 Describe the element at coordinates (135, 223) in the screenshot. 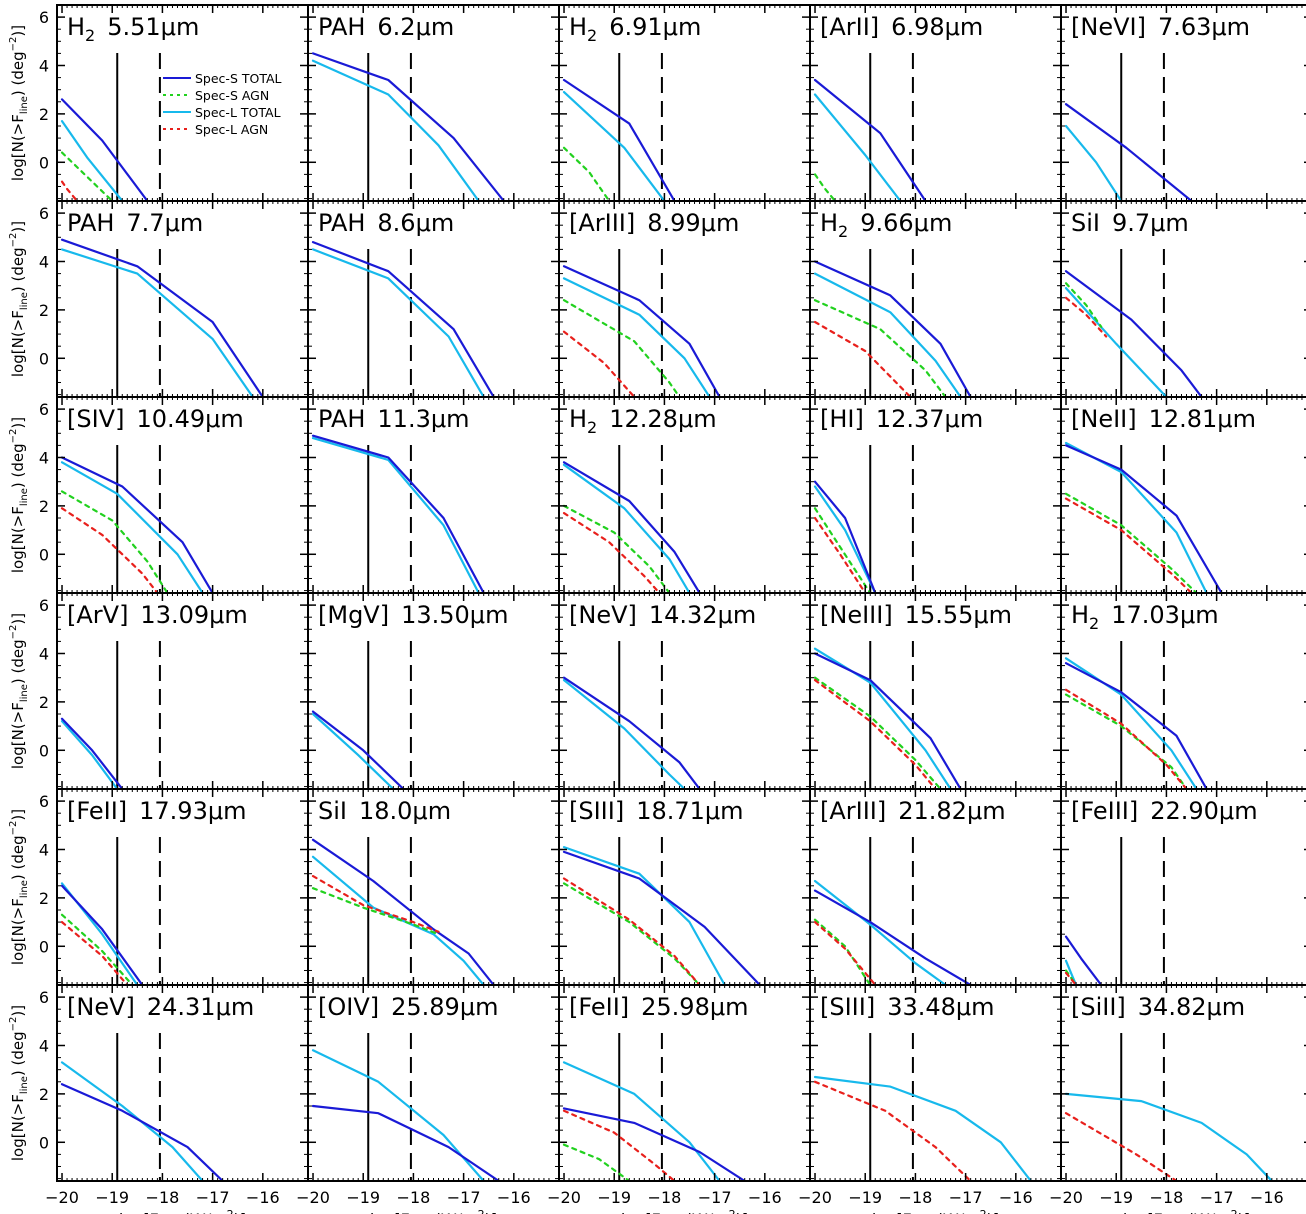

I see `panel-title: PAH 7.7μm` at that location.